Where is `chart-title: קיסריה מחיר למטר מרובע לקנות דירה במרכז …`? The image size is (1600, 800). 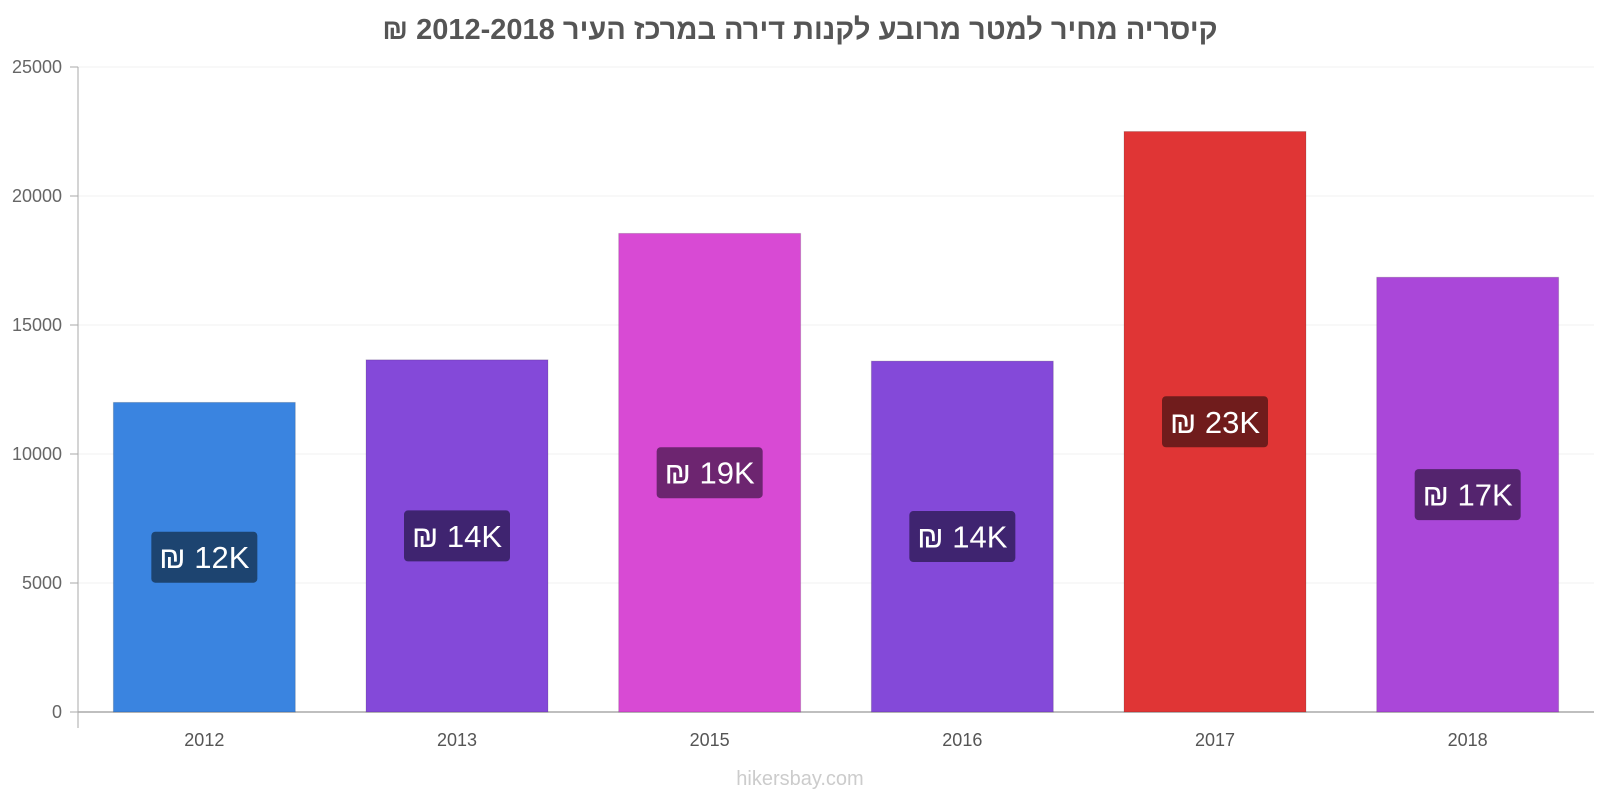
chart-title: קיסריה מחיר למטר מרובע לקנות דירה במרכז … is located at coordinates (800, 30).